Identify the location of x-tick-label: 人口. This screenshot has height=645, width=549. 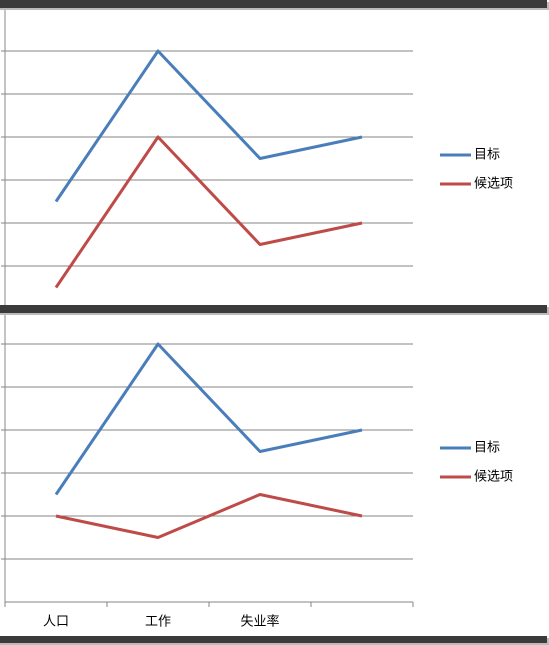
(56, 622).